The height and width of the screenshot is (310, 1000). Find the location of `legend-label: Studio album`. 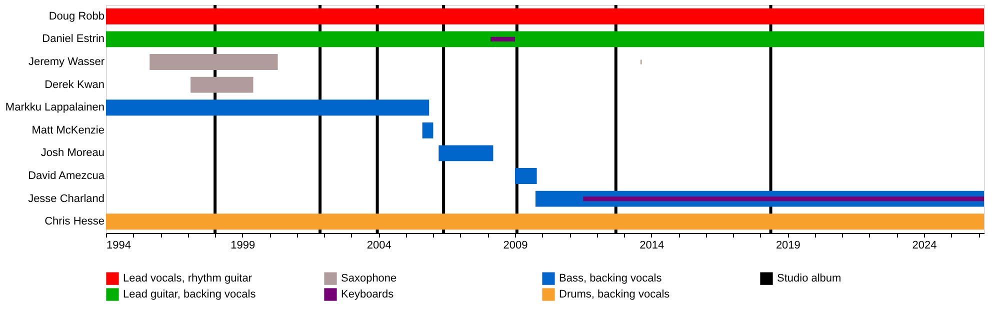

legend-label: Studio album is located at coordinates (809, 278).